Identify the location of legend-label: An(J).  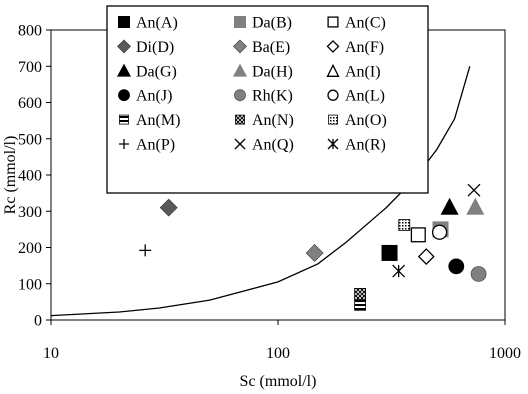
(154, 96).